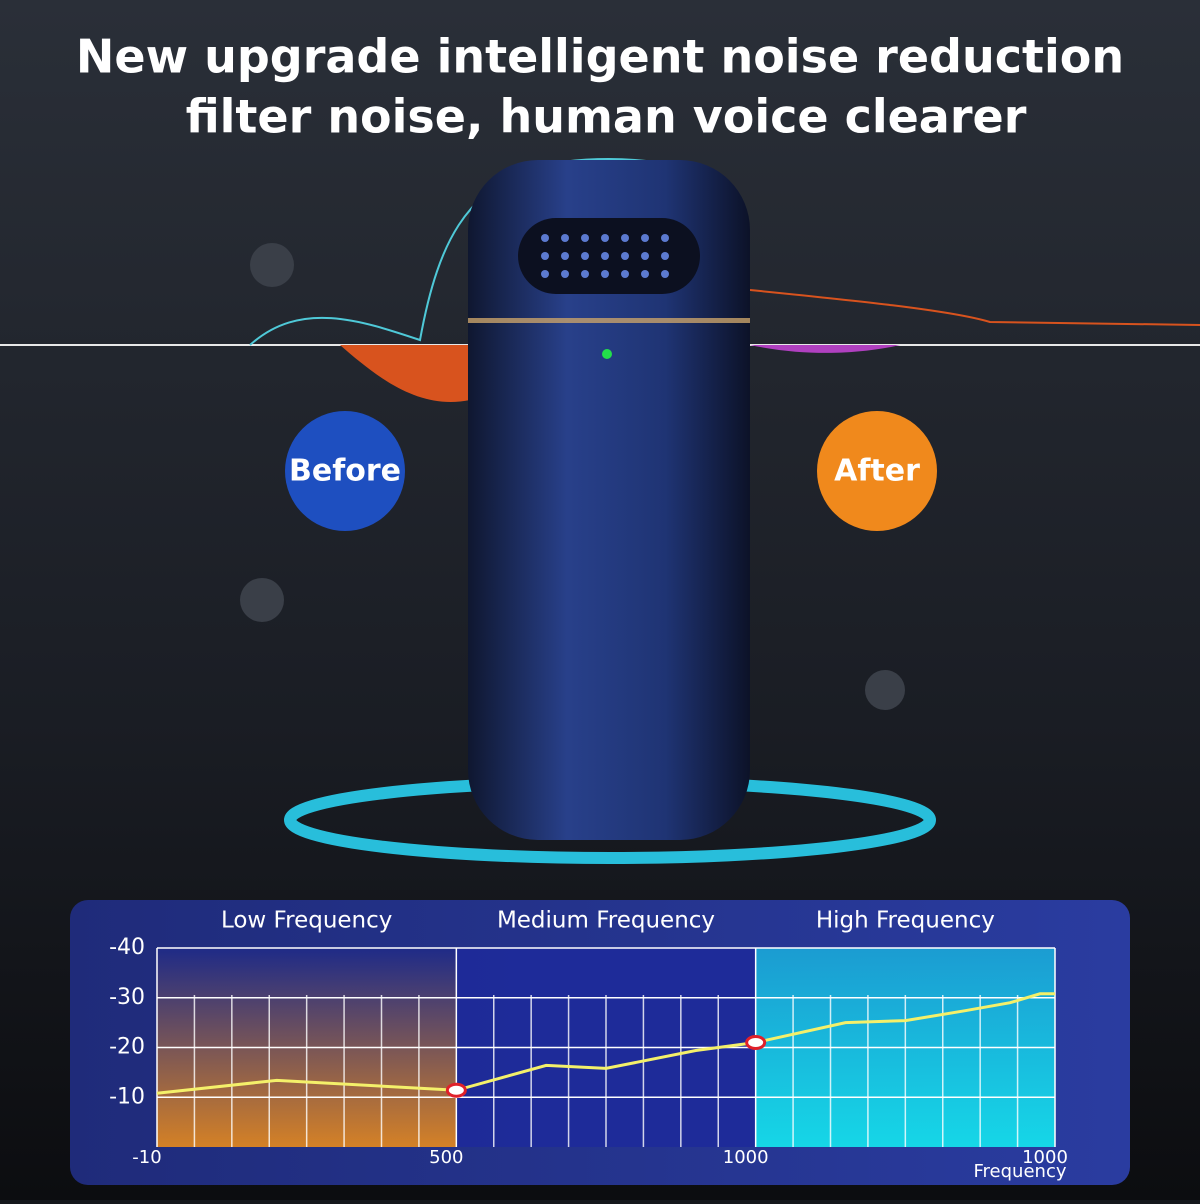 This screenshot has width=1200, height=1204. I want to click on before-label: Before, so click(345, 471).